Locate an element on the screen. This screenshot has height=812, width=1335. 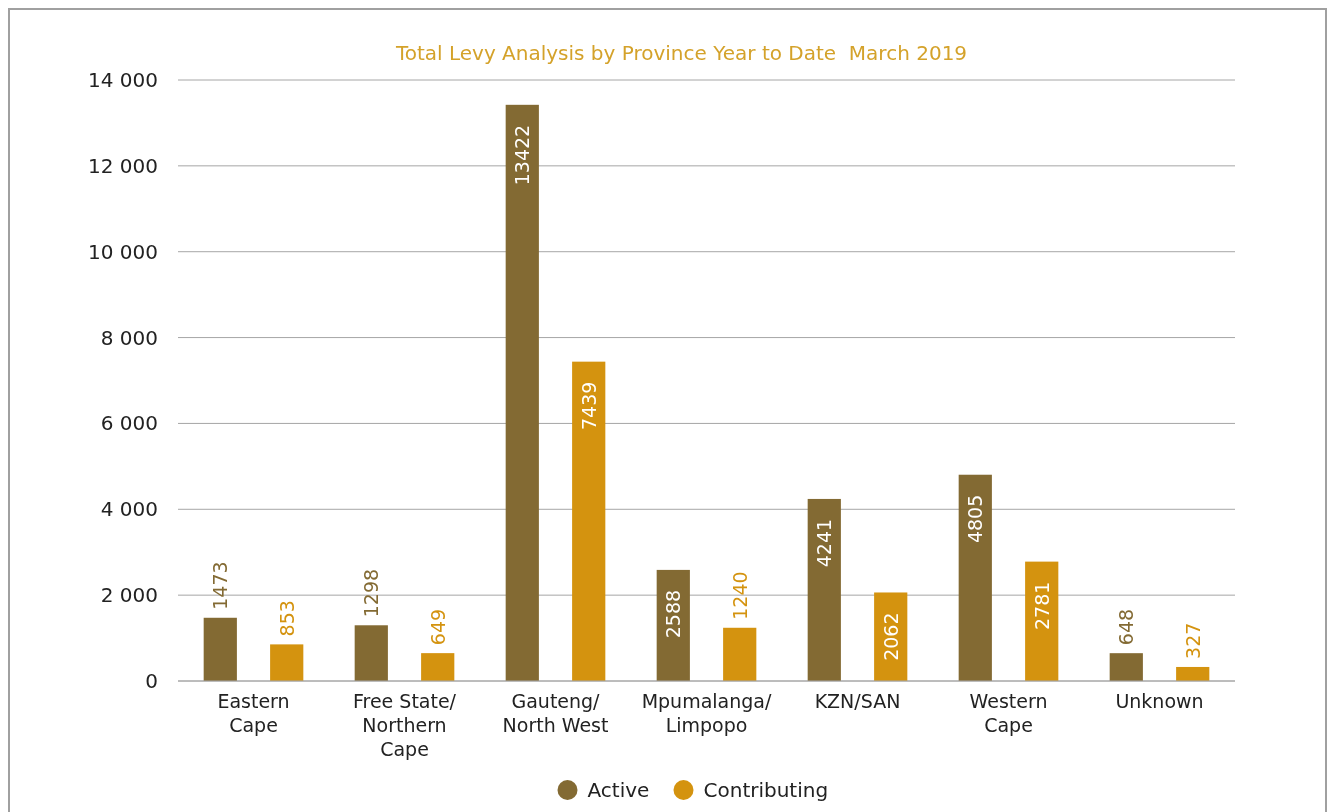
x-tick-label: KZN/SAN is located at coordinates (857, 701).